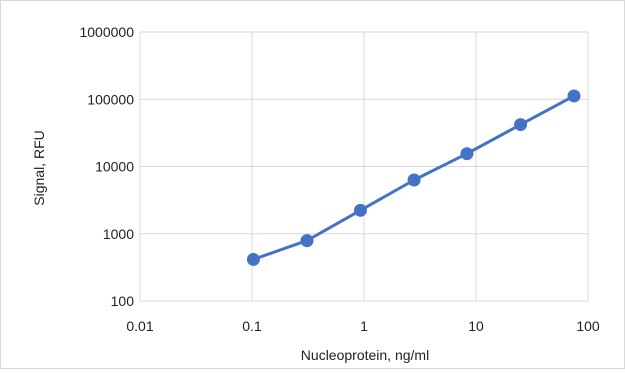  I want to click on x-tick-label: 100, so click(588, 326).